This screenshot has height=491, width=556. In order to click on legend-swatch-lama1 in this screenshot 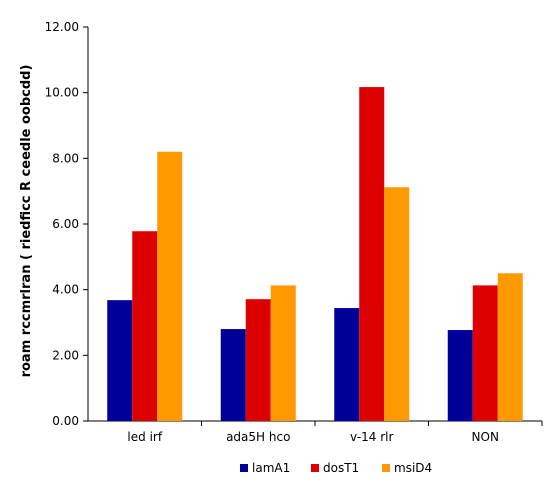, I will do `click(244, 468)`.